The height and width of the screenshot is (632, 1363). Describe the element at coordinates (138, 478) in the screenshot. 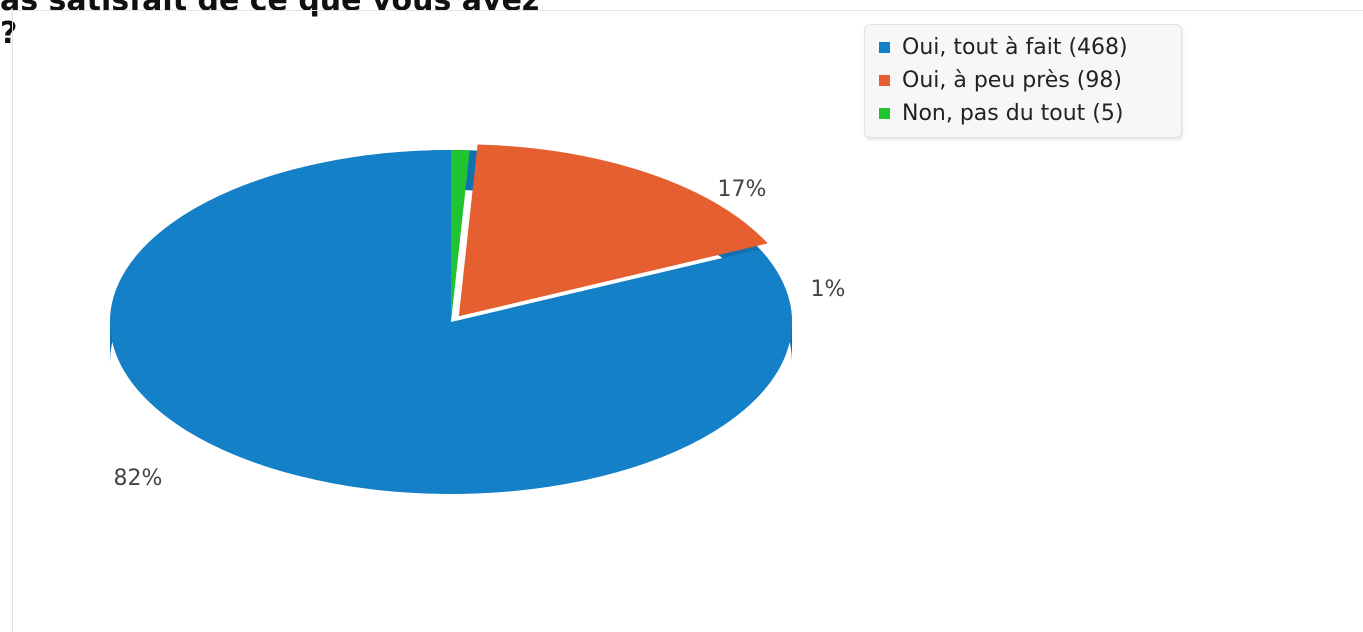

I see `slice-percent-label-0: 82%` at that location.